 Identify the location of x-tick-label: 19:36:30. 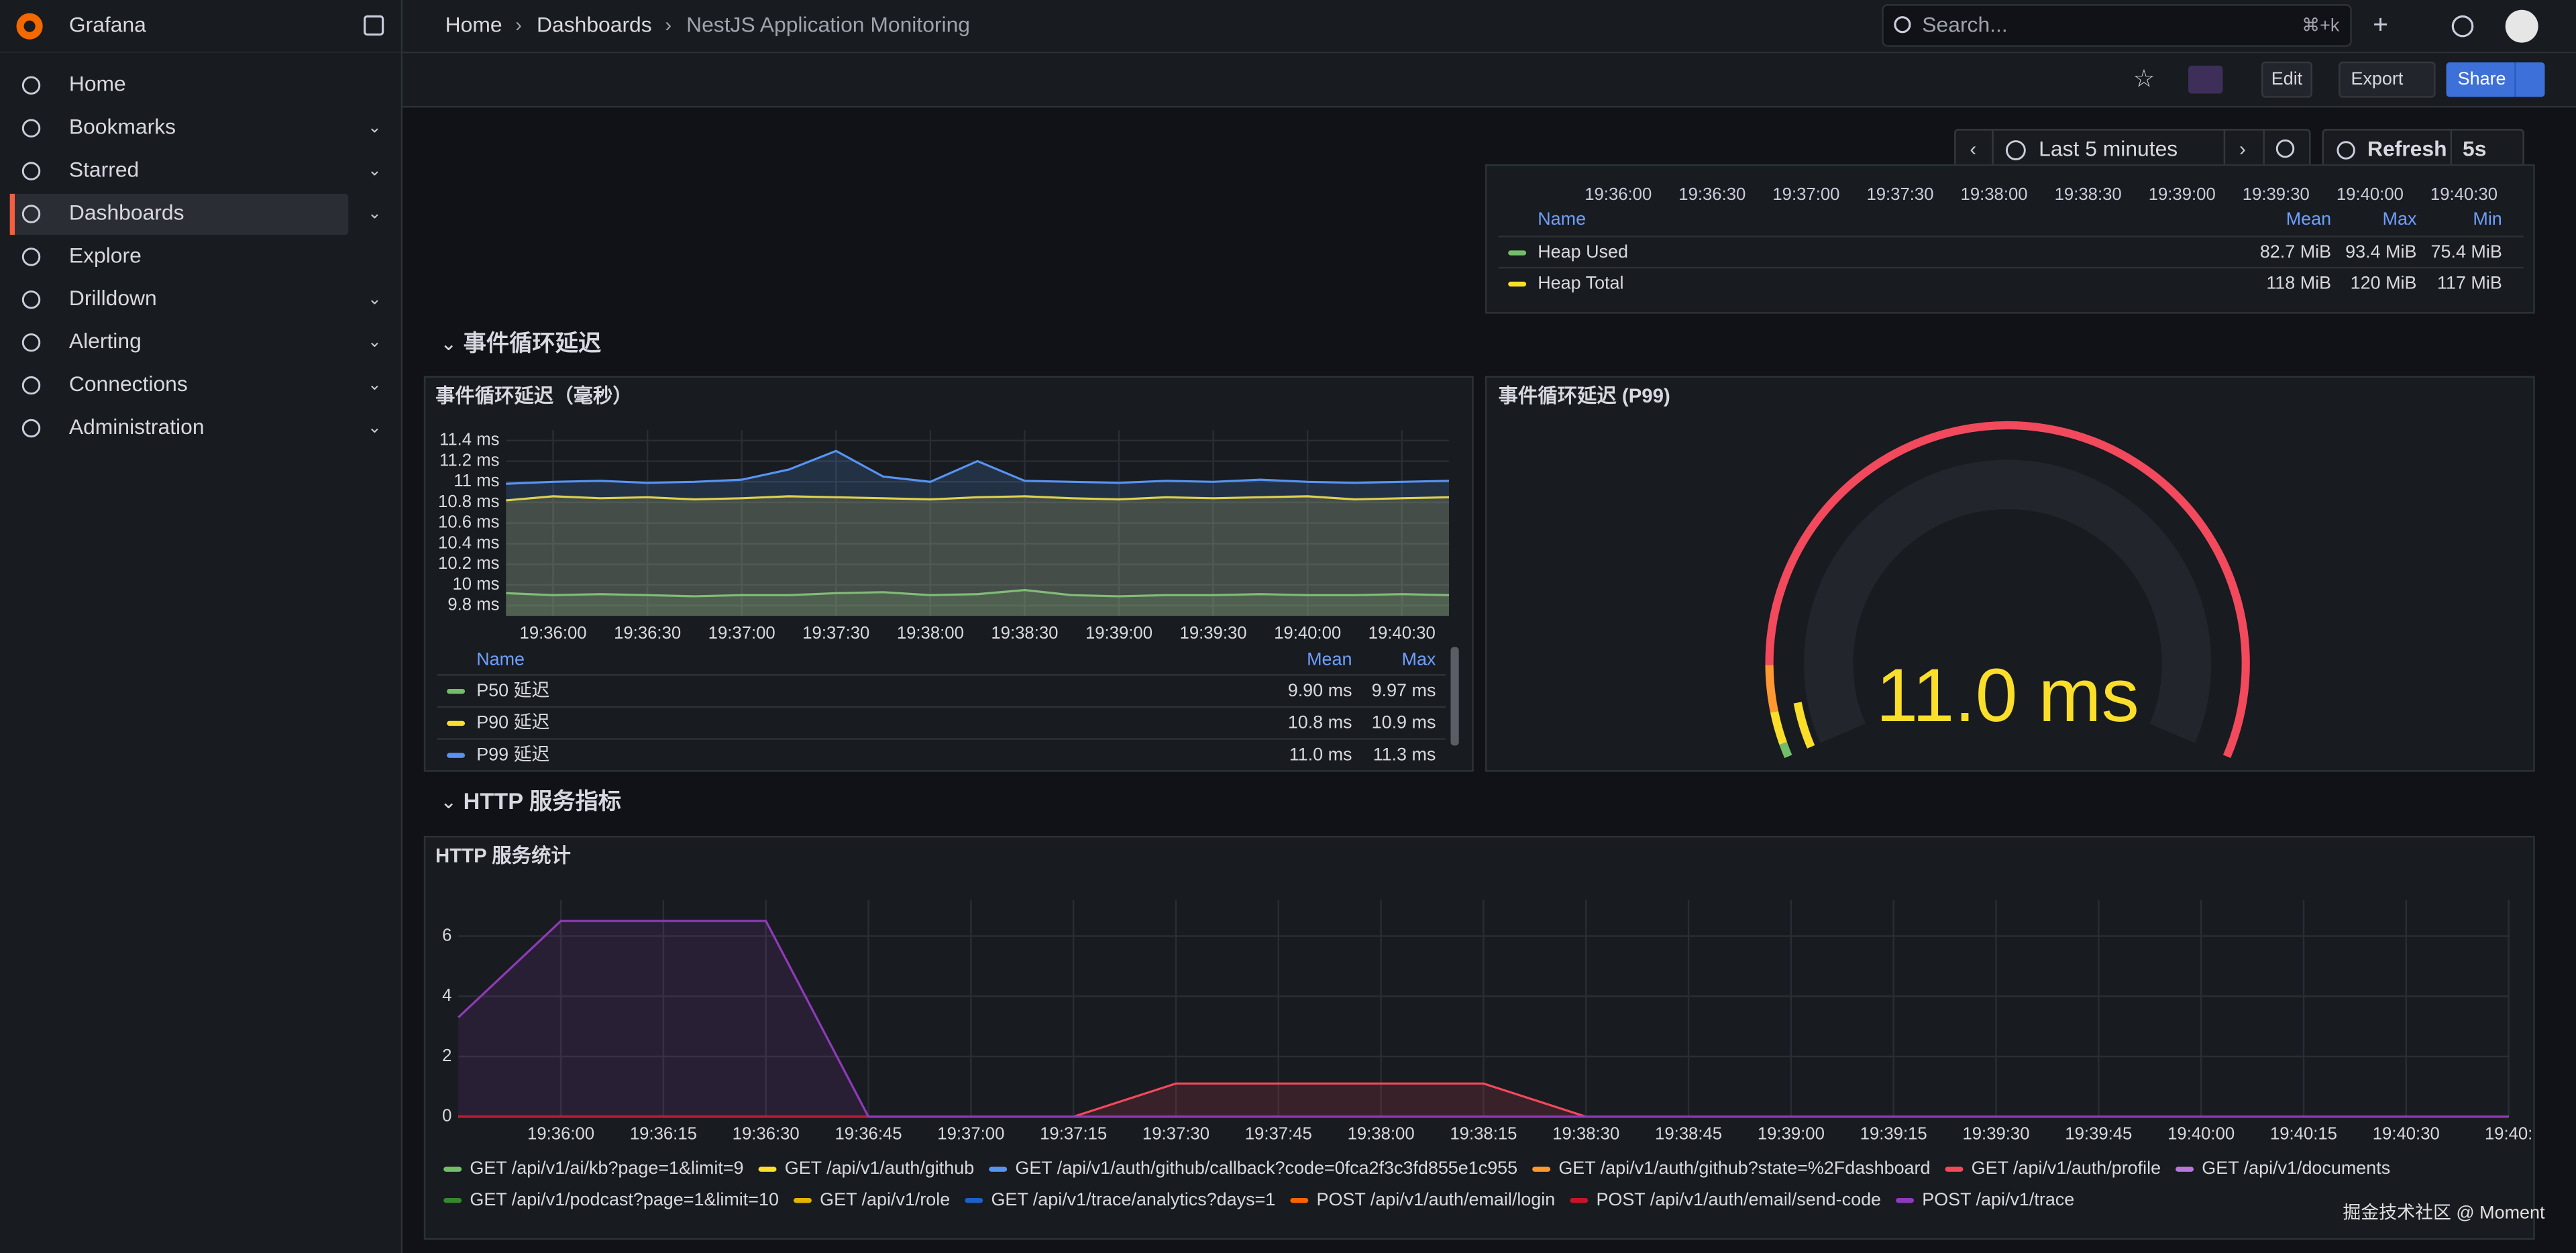
(766, 1134).